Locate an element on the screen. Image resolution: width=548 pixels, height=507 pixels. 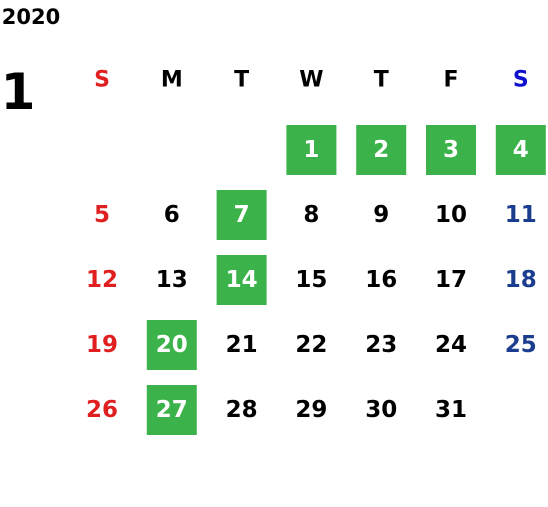
day-number: 14 is located at coordinates (242, 280).